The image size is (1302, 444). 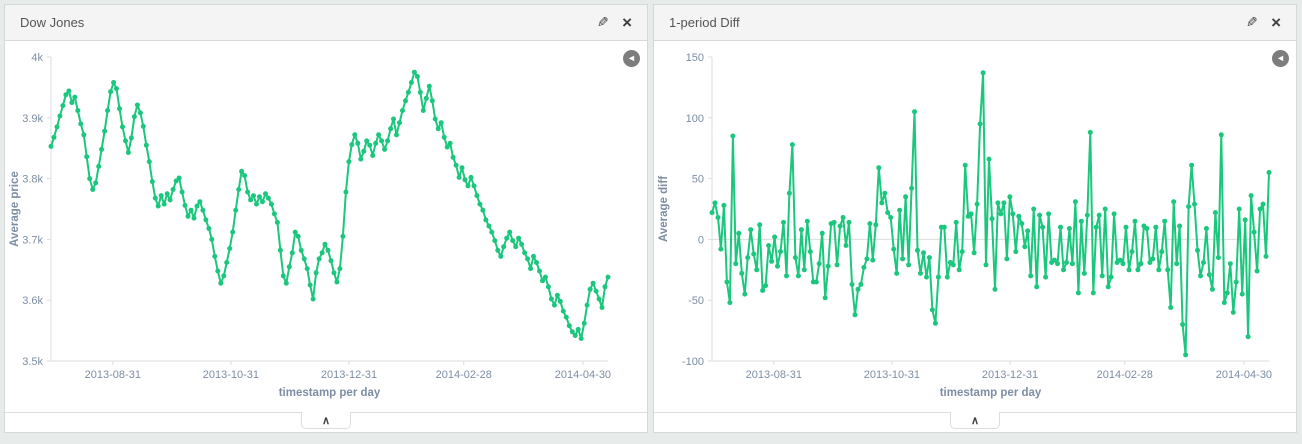 I want to click on svg-text: 4k, so click(x=37, y=58).